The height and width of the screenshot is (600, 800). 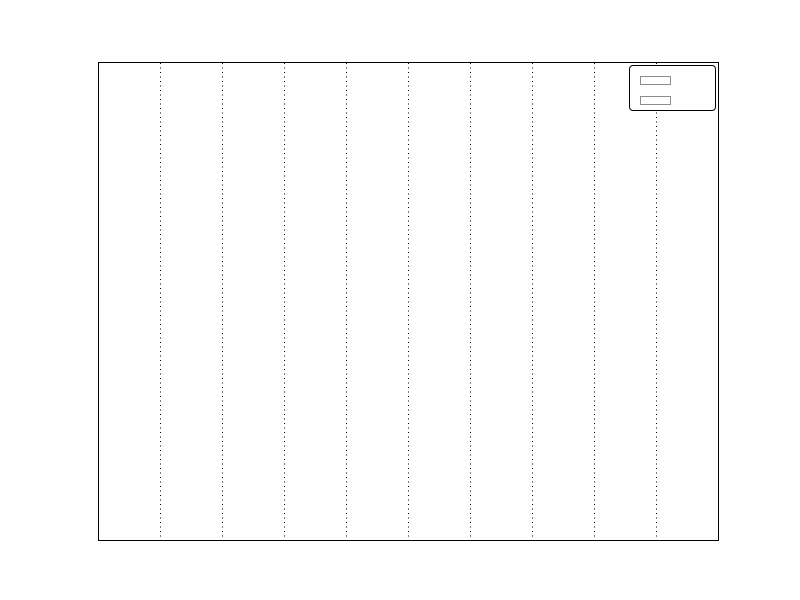 I want to click on legend, so click(x=672, y=88).